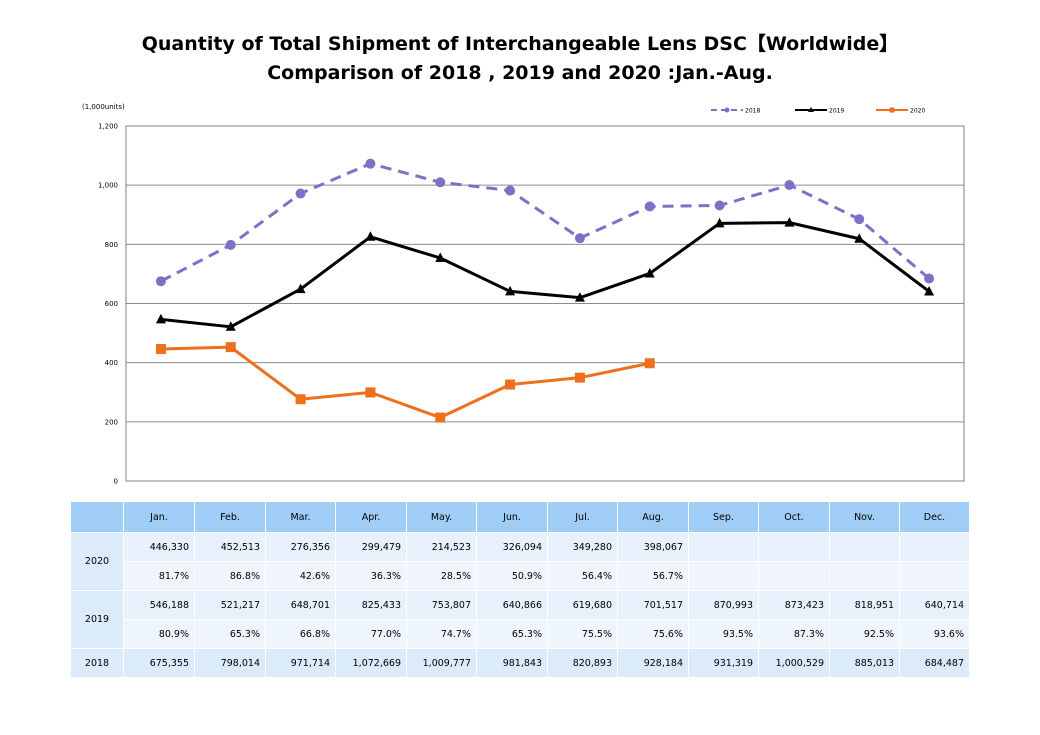 The width and height of the screenshot is (1040, 735). I want to click on y-tick-label: 1,000, so click(108, 186).